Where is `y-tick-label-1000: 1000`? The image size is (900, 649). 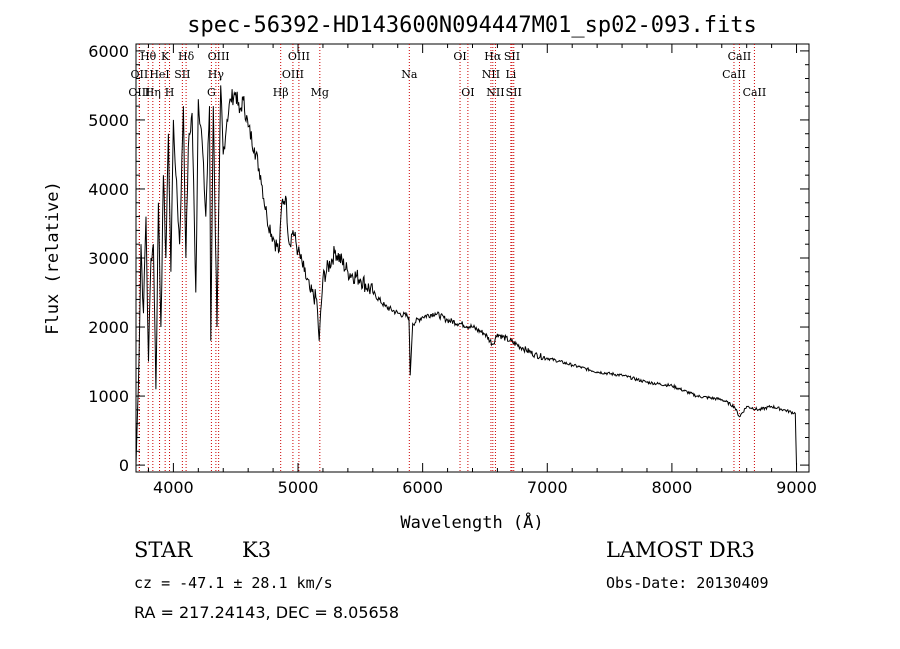
y-tick-label-1000: 1000 is located at coordinates (108, 396).